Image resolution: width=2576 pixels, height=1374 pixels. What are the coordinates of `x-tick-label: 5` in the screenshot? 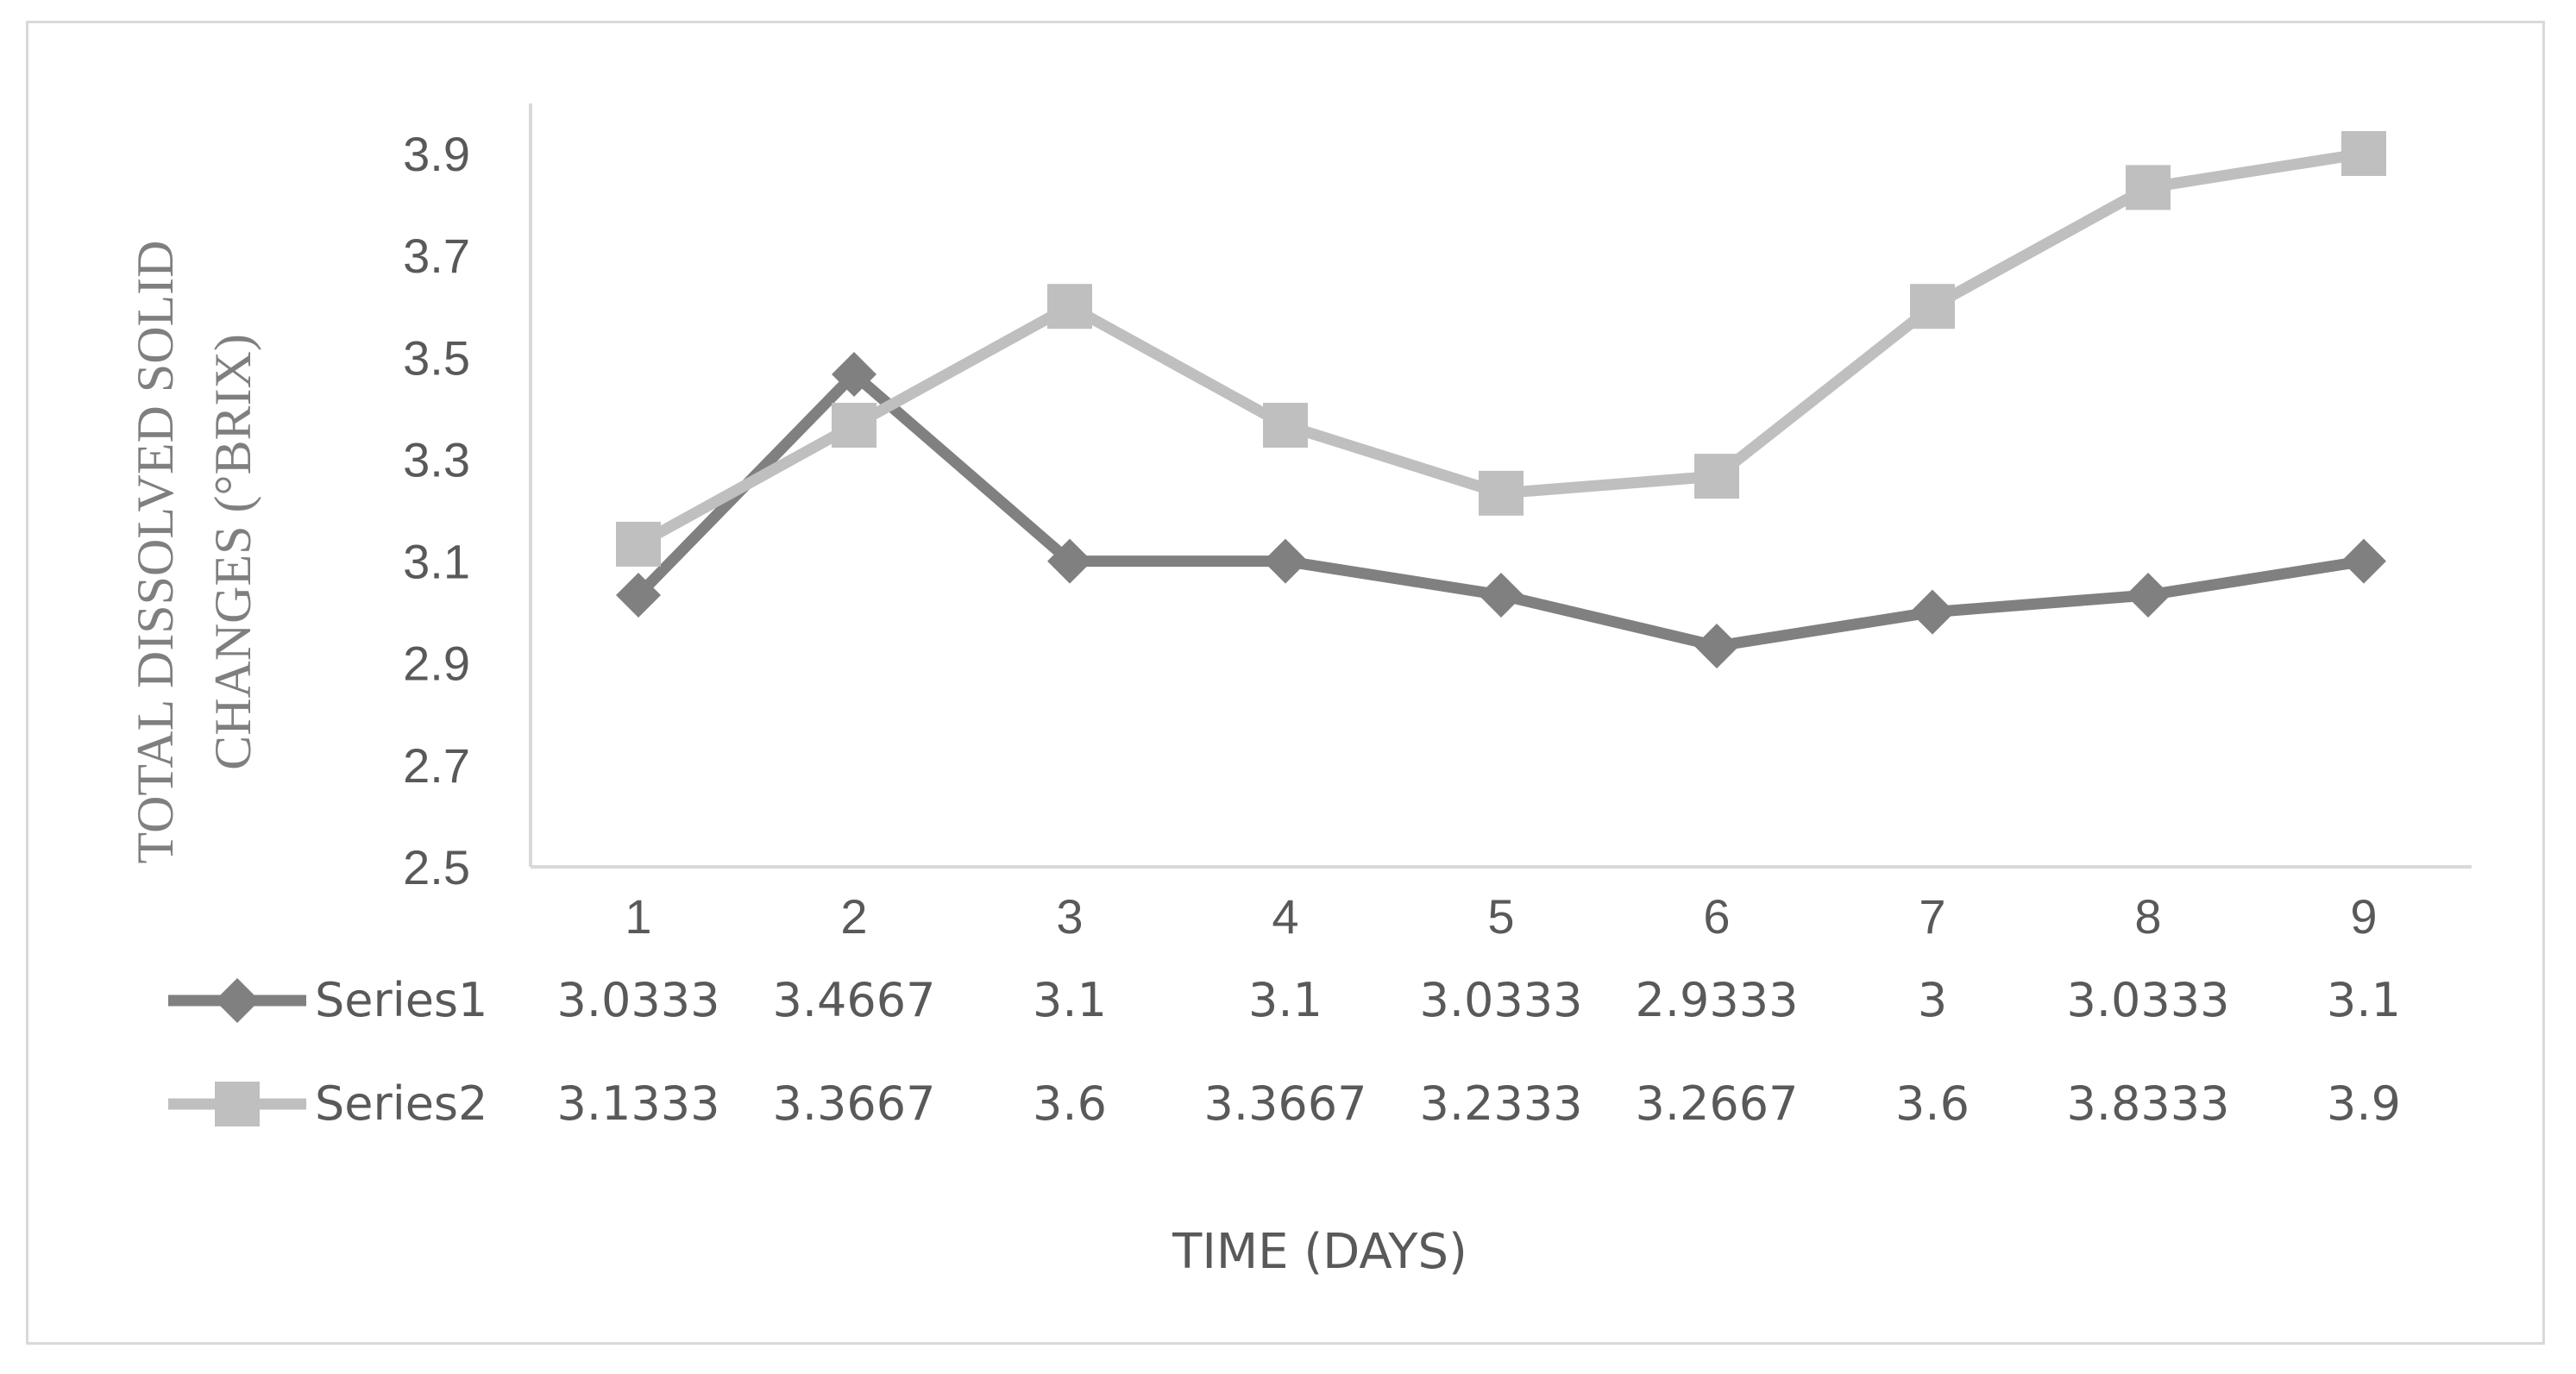 It's located at (1500, 917).